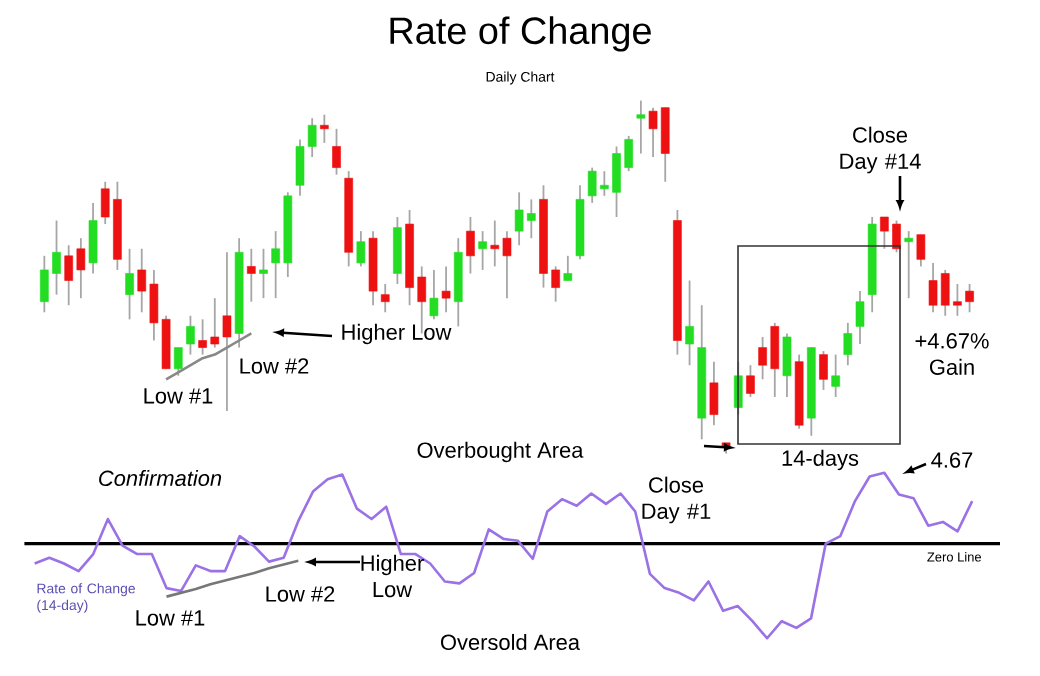 The width and height of the screenshot is (1040, 676). I want to click on annotation: Close Day #1, so click(676, 500).